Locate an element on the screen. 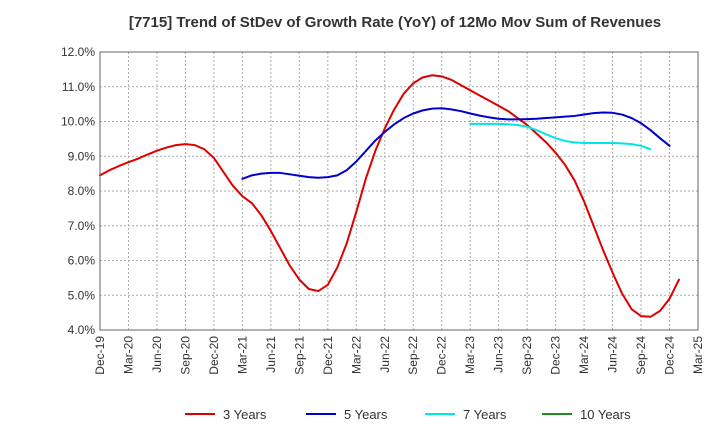 The width and height of the screenshot is (720, 440). legend-item-5-years: 5 Years is located at coordinates (347, 414).